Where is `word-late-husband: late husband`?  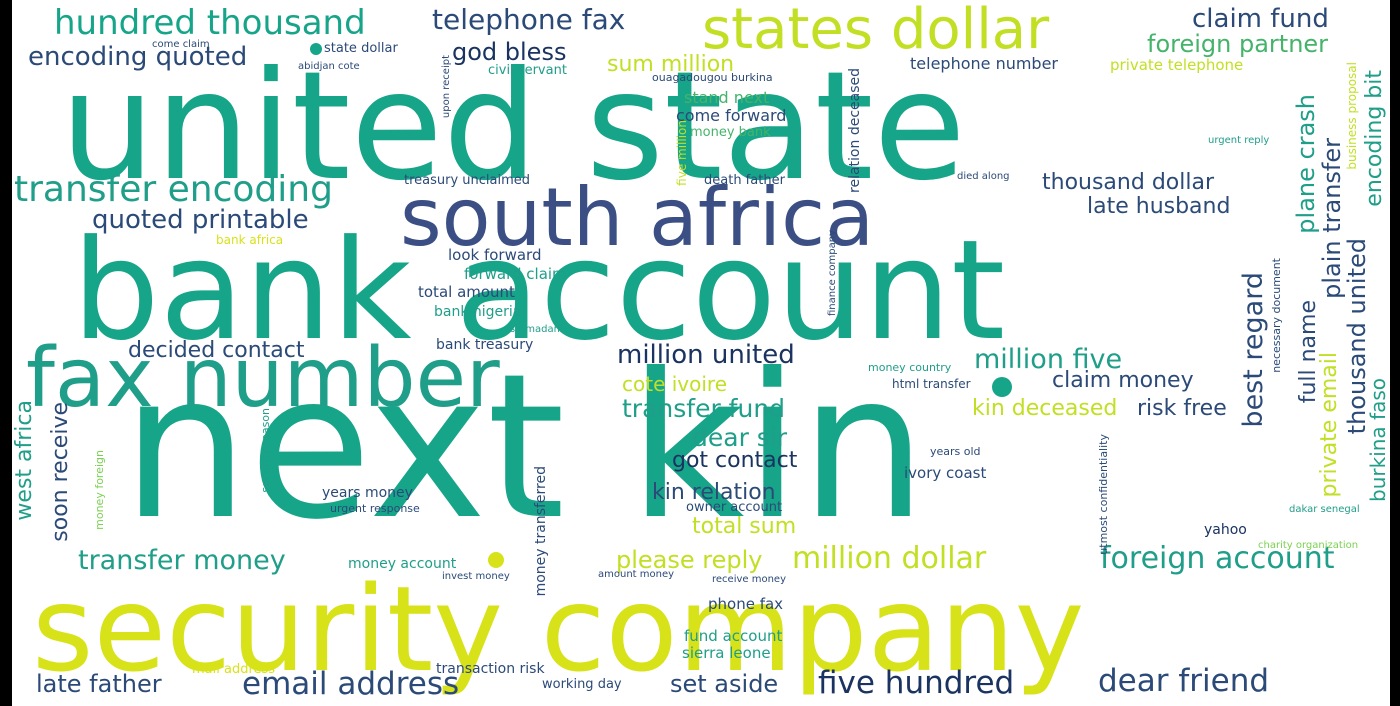 word-late-husband: late husband is located at coordinates (1159, 206).